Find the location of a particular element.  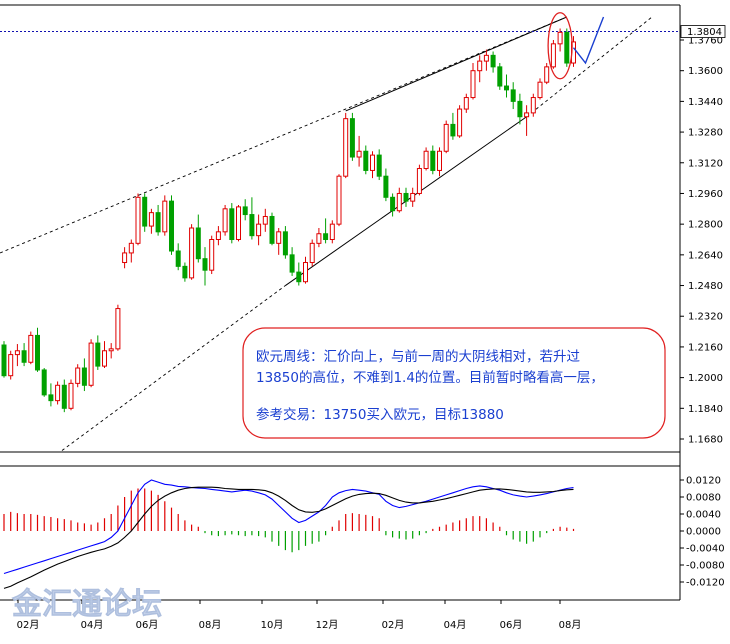

macd-line-blue is located at coordinates (288, 527).